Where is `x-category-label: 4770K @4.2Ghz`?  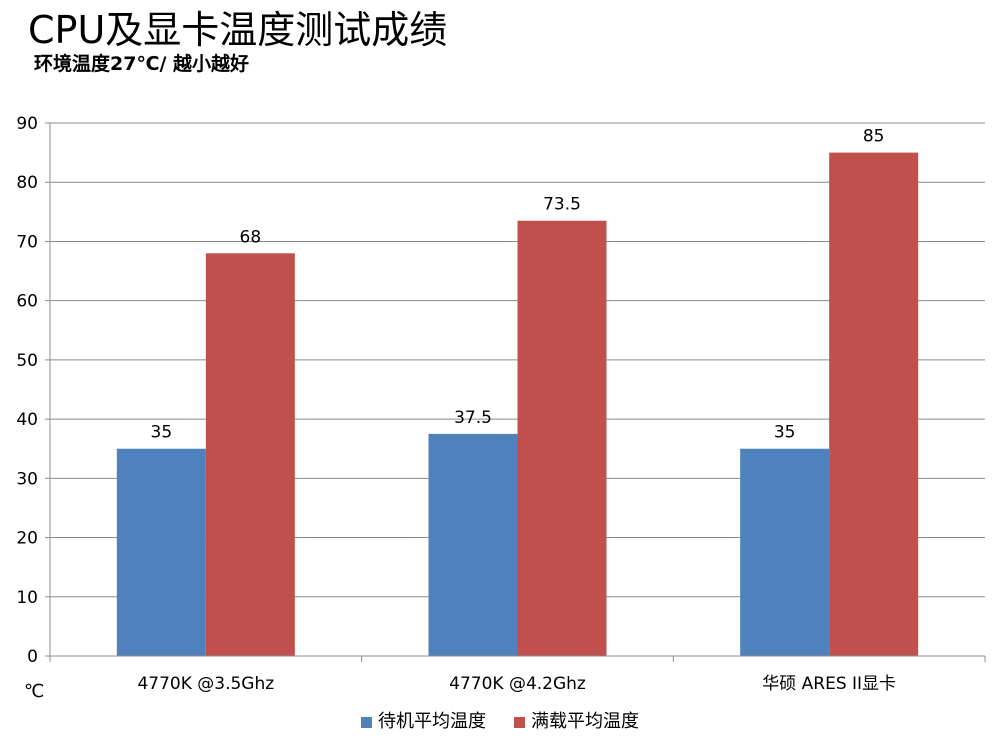
x-category-label: 4770K @4.2Ghz is located at coordinates (517, 684).